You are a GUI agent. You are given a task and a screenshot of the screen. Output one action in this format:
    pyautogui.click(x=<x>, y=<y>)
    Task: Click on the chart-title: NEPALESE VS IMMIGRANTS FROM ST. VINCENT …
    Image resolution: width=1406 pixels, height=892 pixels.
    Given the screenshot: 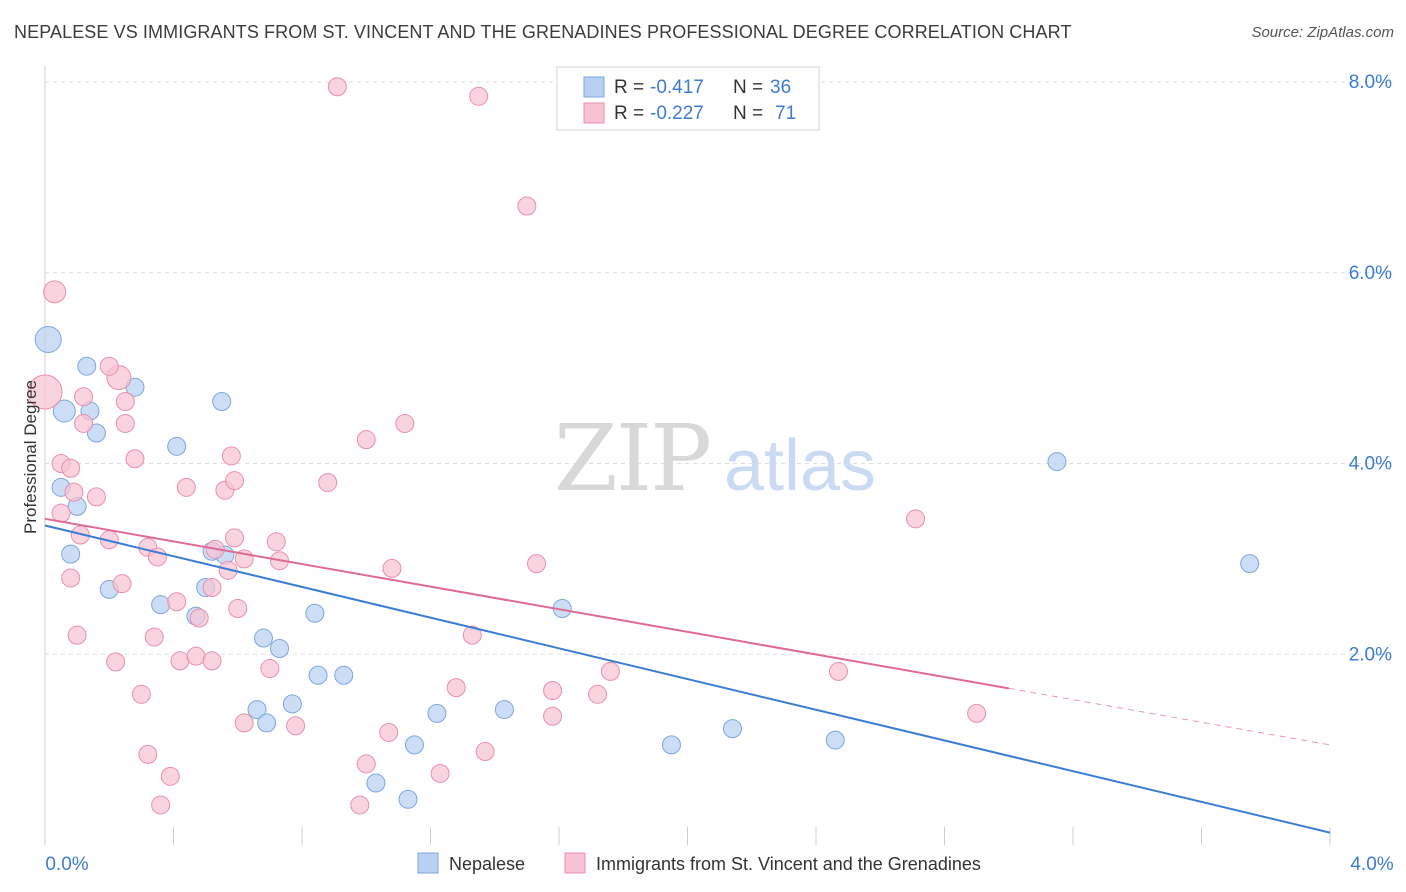 What is the action you would take?
    pyautogui.click(x=543, y=32)
    